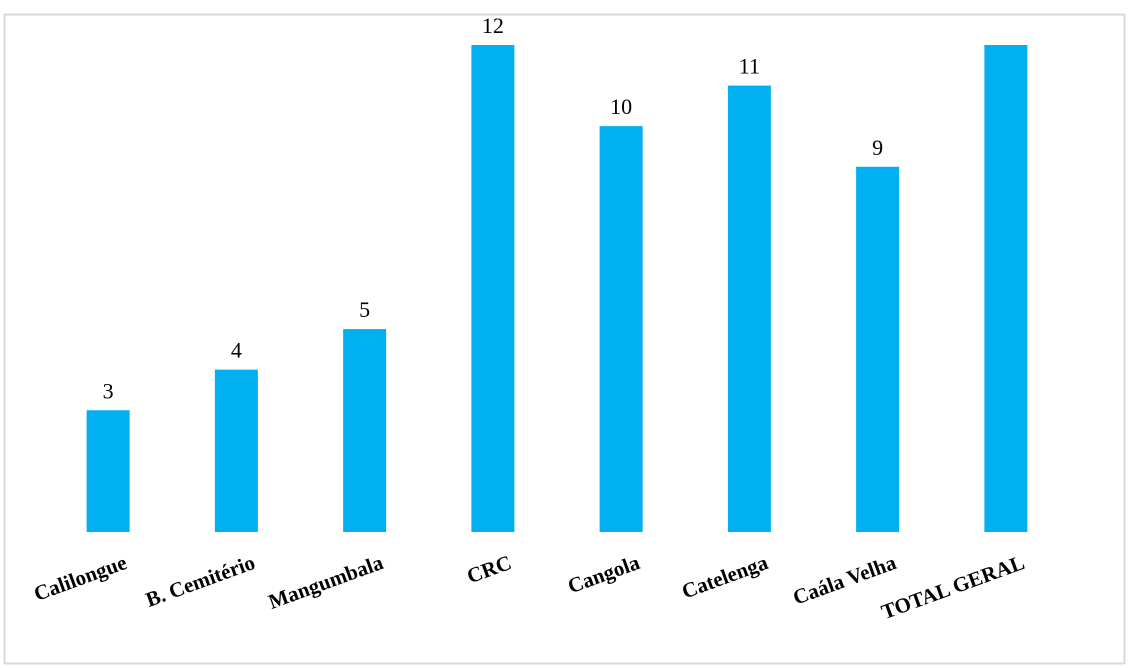 The width and height of the screenshot is (1129, 668). What do you see at coordinates (877, 147) in the screenshot?
I see `value-label: 9` at bounding box center [877, 147].